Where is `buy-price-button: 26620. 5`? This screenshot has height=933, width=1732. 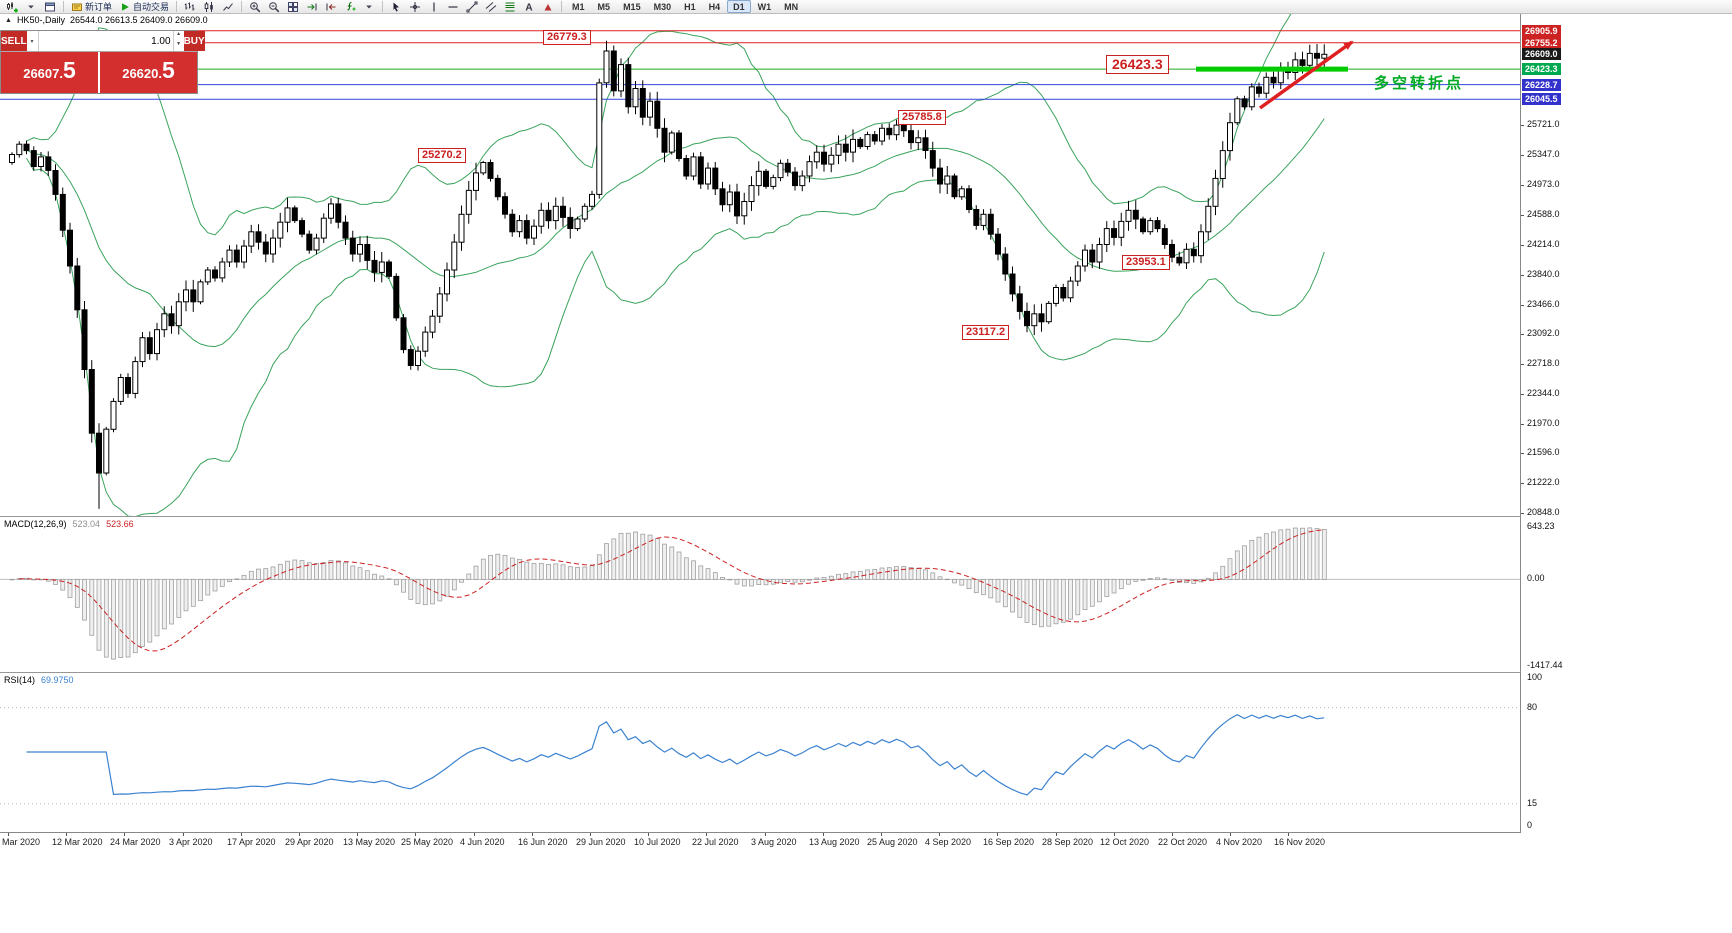 buy-price-button: 26620. 5 is located at coordinates (147, 72).